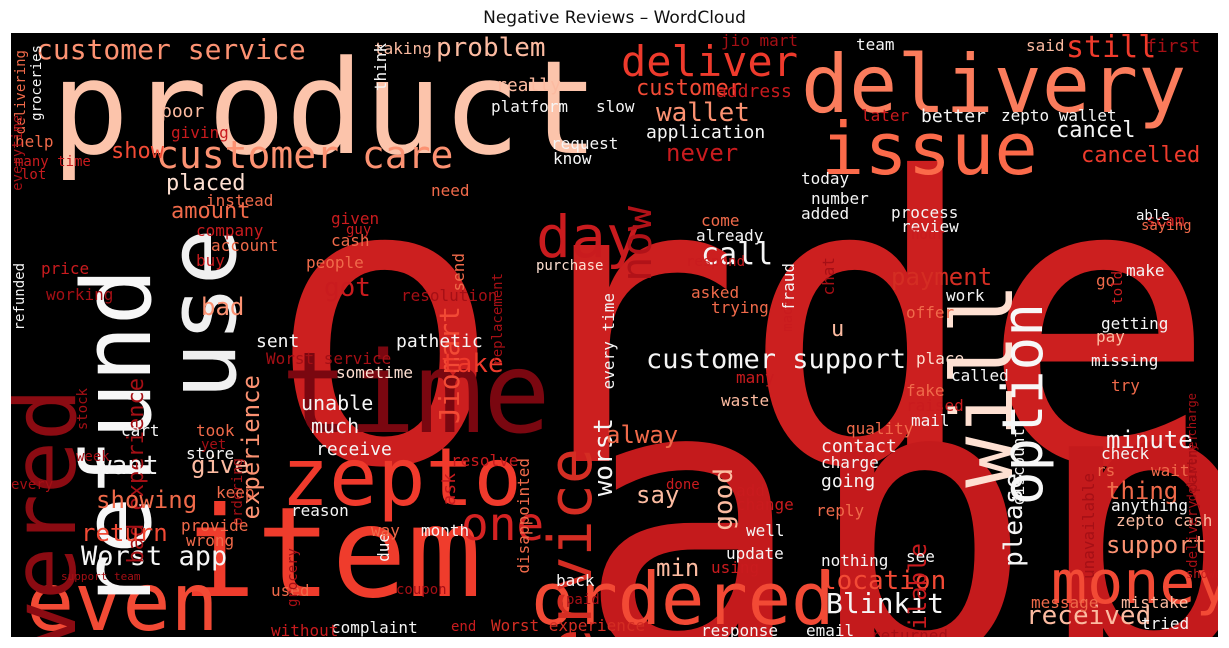 The height and width of the screenshot is (648, 1229). I want to click on word-discount: discount, so click(1018, 467).